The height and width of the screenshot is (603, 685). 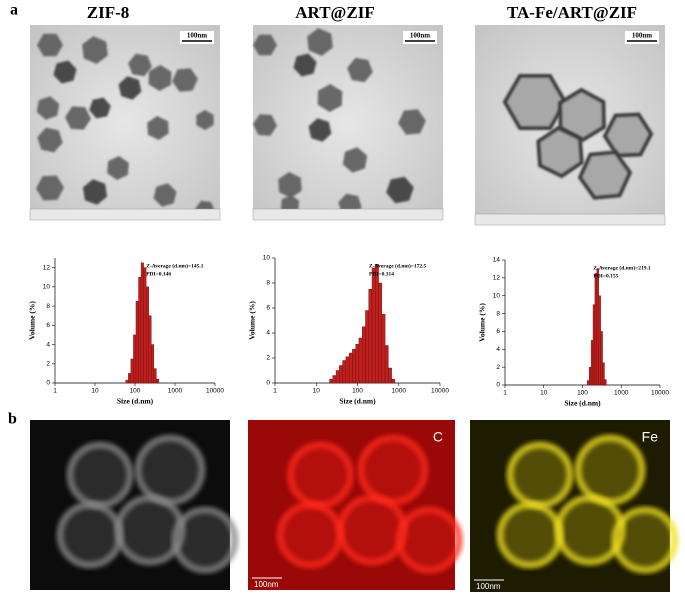 I want to click on eds-map: C 100nm, so click(x=355, y=505).